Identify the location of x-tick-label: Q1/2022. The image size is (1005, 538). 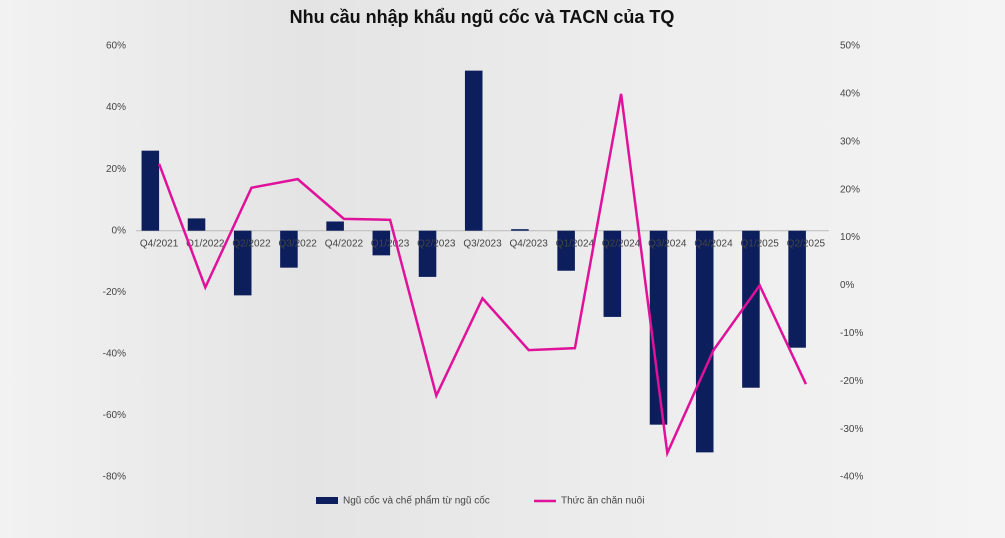
(205, 244).